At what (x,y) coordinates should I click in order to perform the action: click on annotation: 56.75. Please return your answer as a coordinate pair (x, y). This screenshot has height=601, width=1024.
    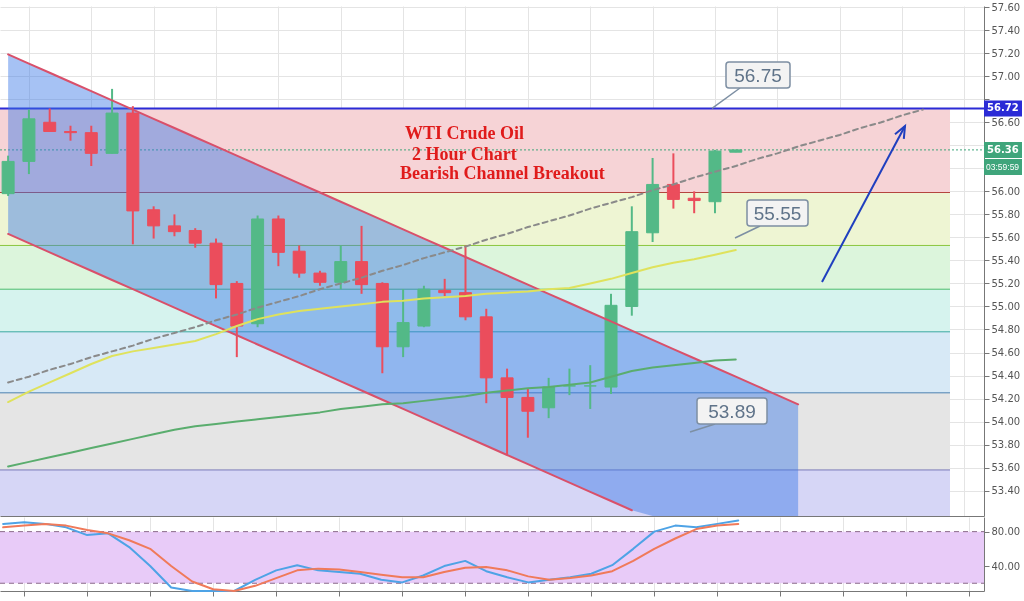
    Looking at the image, I should click on (758, 75).